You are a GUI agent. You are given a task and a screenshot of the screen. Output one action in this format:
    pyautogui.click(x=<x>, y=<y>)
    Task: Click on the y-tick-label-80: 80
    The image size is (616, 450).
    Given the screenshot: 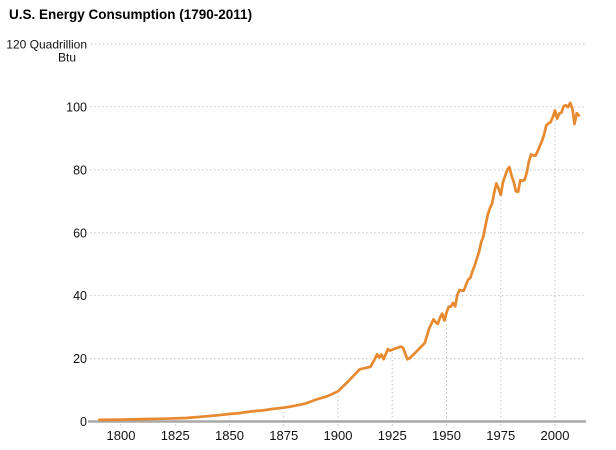 What is the action you would take?
    pyautogui.click(x=80, y=170)
    